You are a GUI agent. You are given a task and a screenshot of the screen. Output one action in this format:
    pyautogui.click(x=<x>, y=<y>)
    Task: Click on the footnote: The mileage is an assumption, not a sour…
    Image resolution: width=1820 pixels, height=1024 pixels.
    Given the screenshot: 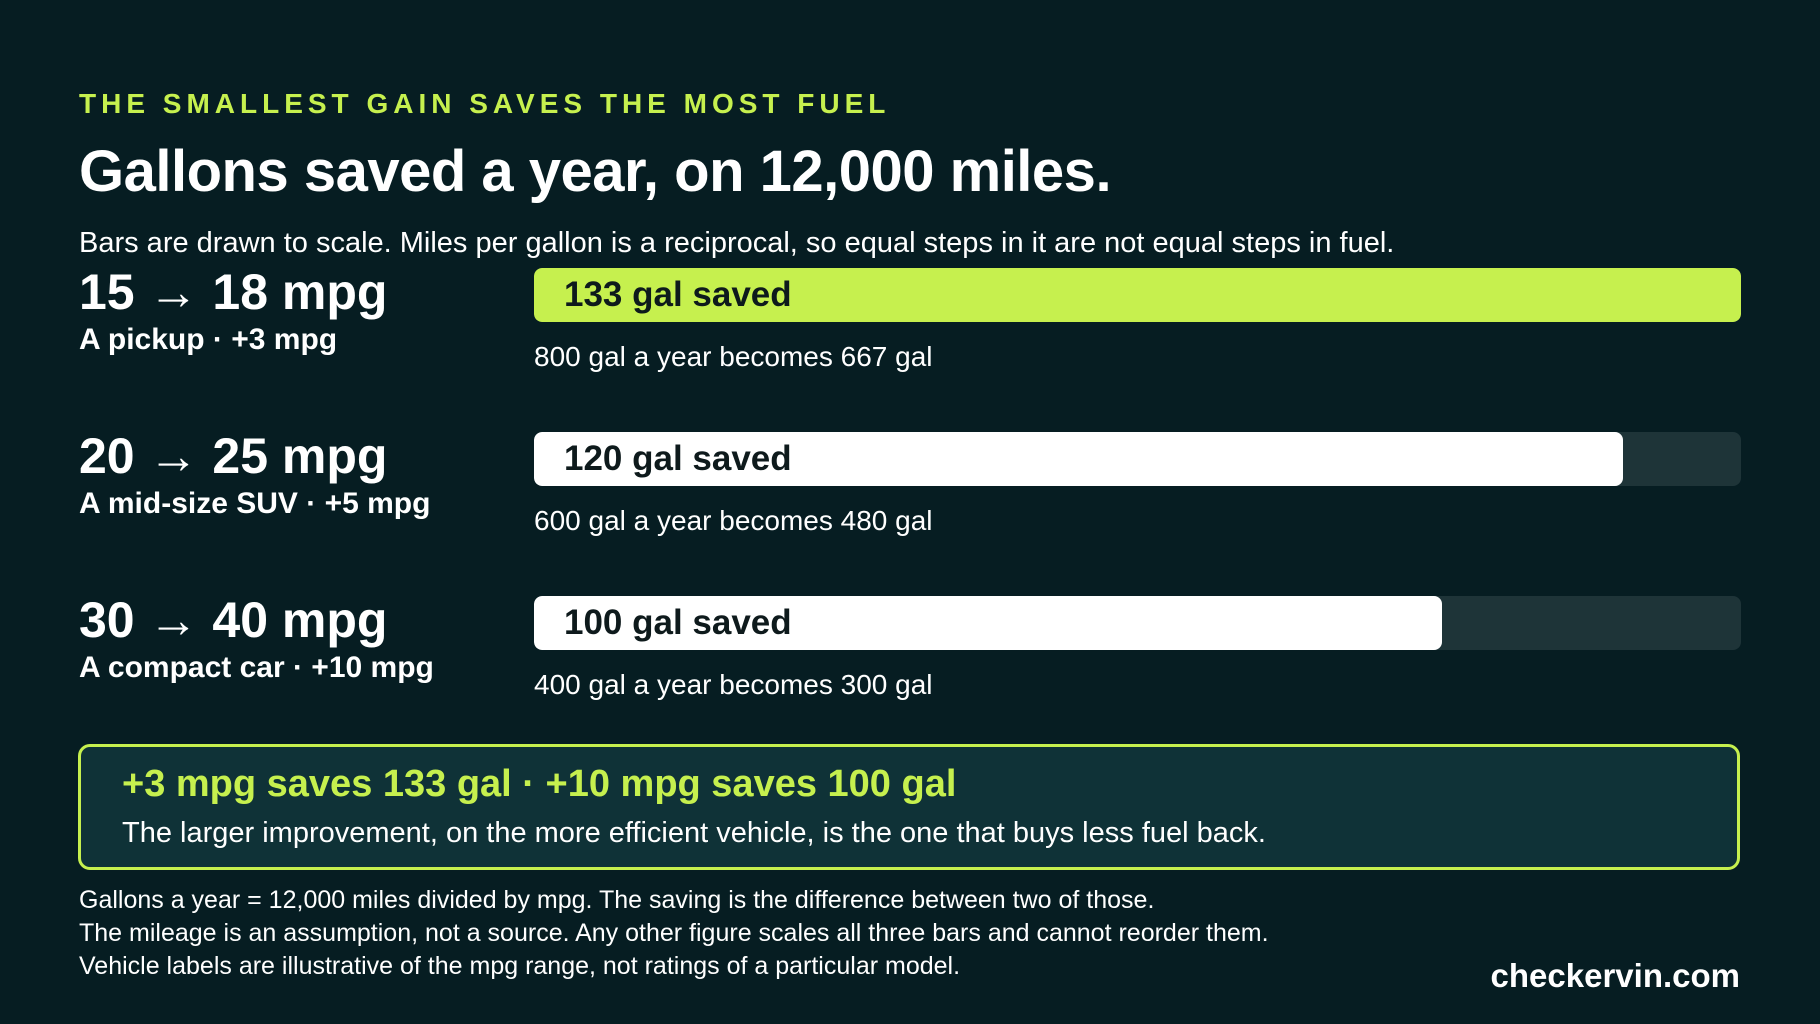 What is the action you would take?
    pyautogui.click(x=674, y=933)
    